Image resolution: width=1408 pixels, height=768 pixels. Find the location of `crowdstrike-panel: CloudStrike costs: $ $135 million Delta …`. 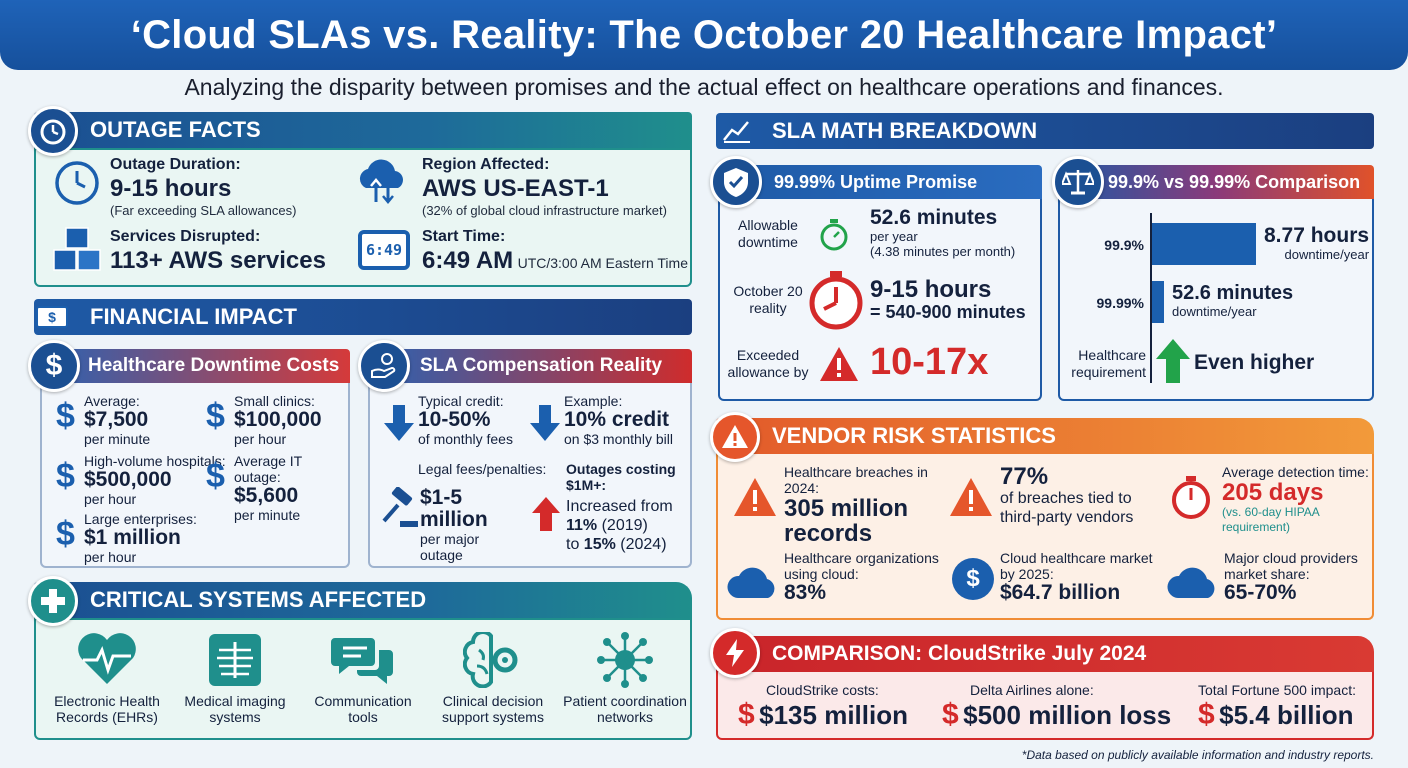

crowdstrike-panel: CloudStrike costs: $ $135 million Delta … is located at coordinates (1045, 706).